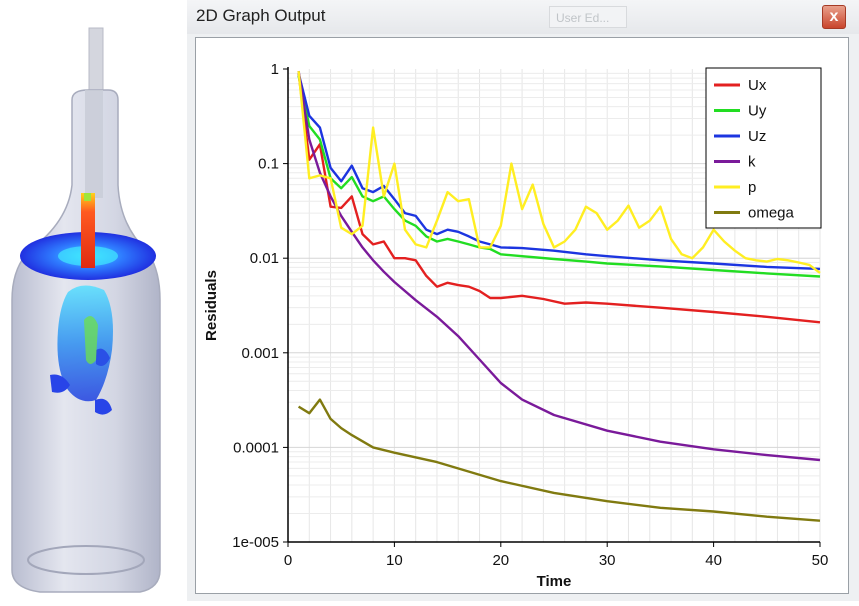 The height and width of the screenshot is (606, 859). Describe the element at coordinates (523, 17) in the screenshot. I see `window-titlebar: 2D Graph Output User Ed... x` at that location.